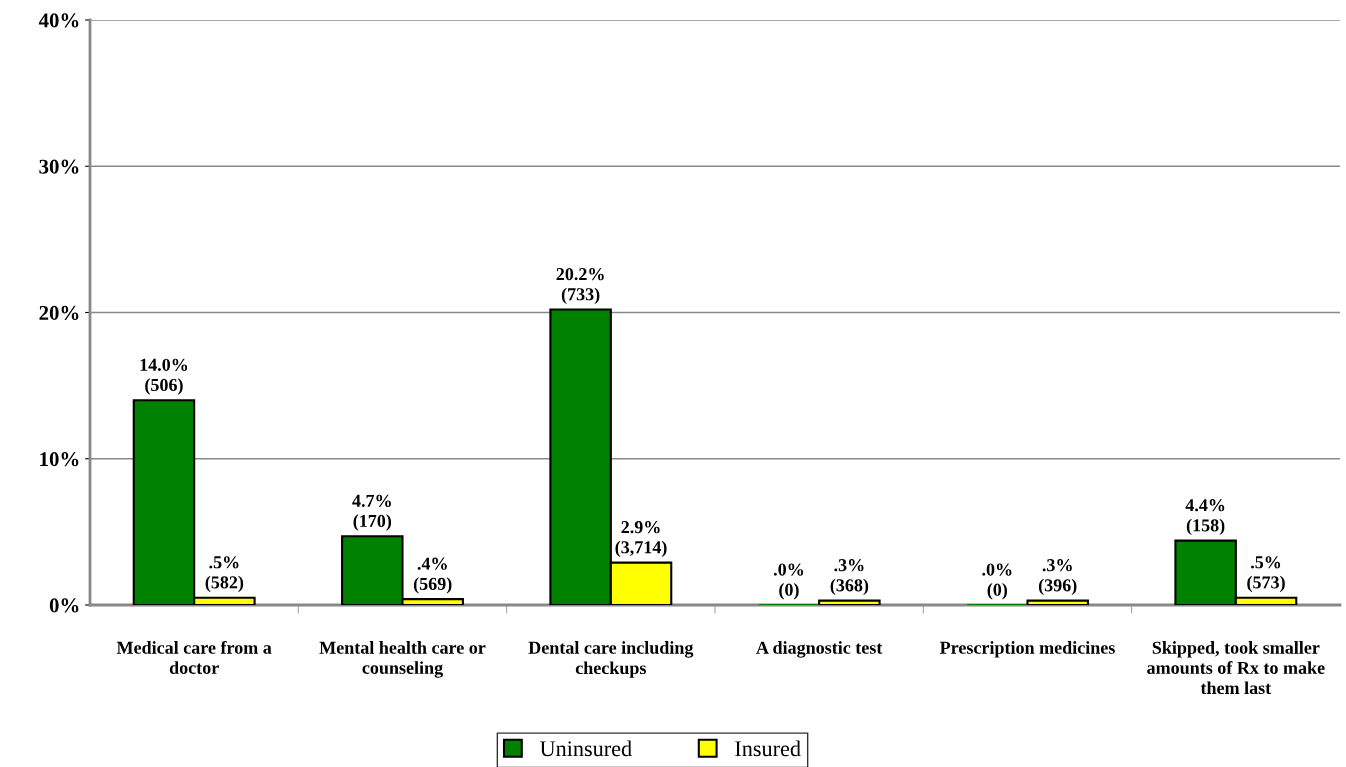 This screenshot has height=767, width=1346. I want to click on data-label: .5% (573), so click(1266, 574).